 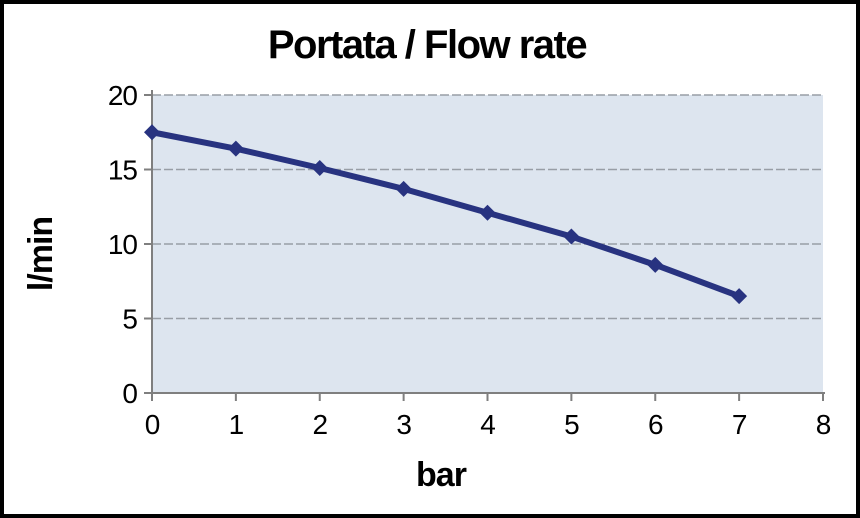 What do you see at coordinates (123, 95) in the screenshot?
I see `y-tick-label: 20` at bounding box center [123, 95].